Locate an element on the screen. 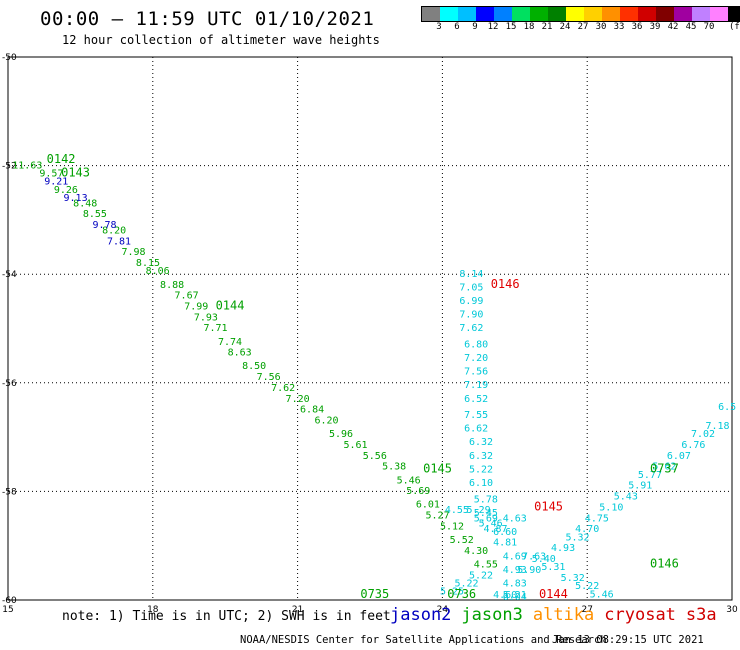 Image resolution: width=740 pixels, height=650 pixels. colorbar-label: 18 is located at coordinates (529, 27).